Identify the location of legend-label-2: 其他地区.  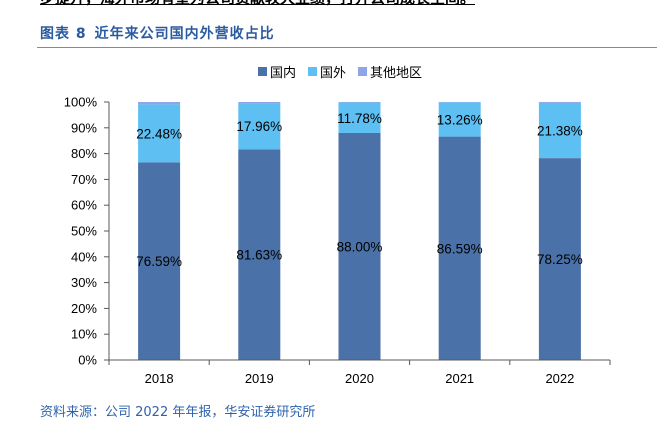
(396, 72).